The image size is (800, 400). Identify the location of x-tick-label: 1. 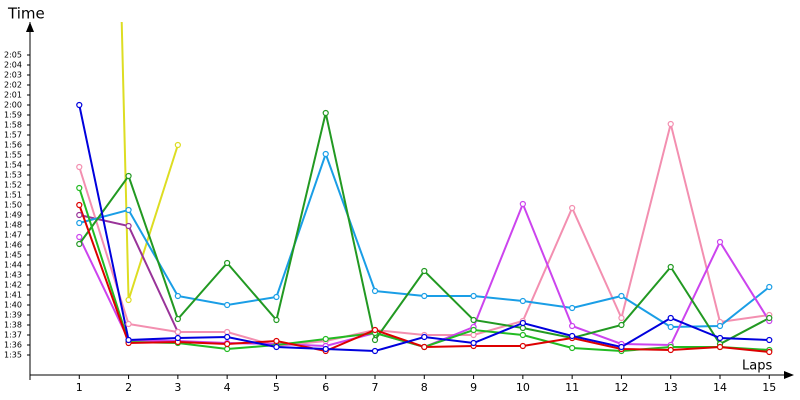
(79, 387).